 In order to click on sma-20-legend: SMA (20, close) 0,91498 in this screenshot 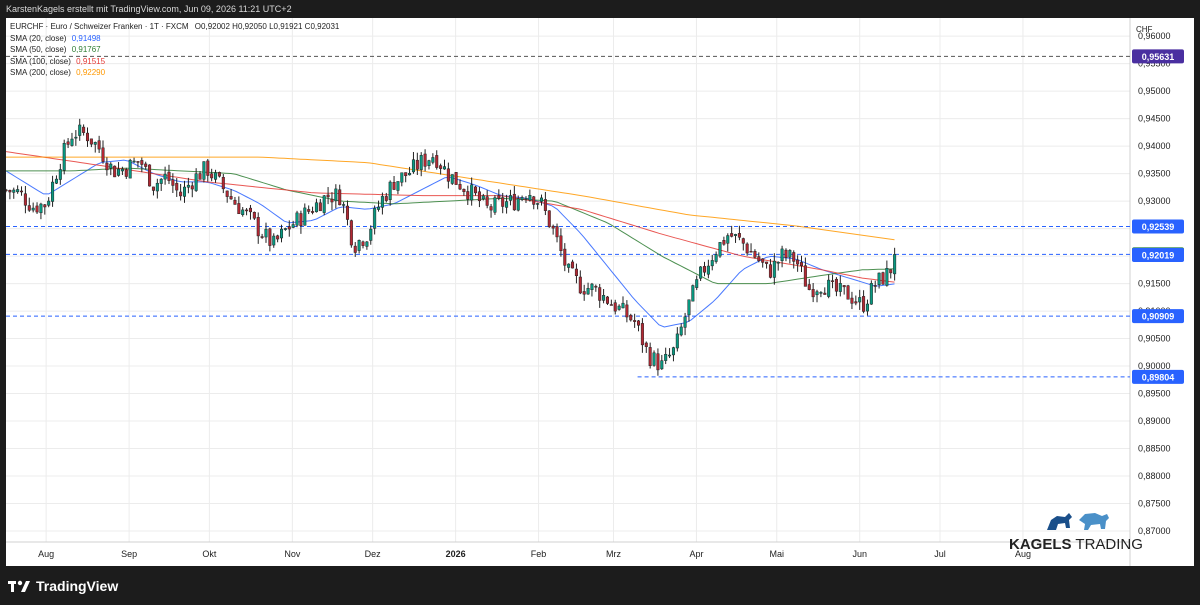, I will do `click(174, 39)`.